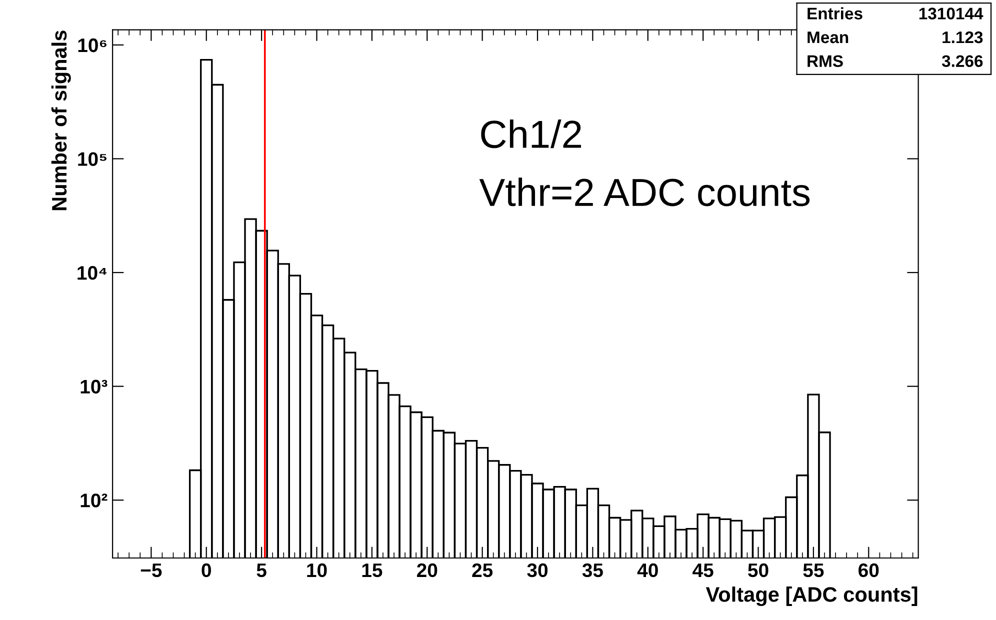 The height and width of the screenshot is (620, 996). What do you see at coordinates (703, 571) in the screenshot?
I see `x-tick-label: 45` at bounding box center [703, 571].